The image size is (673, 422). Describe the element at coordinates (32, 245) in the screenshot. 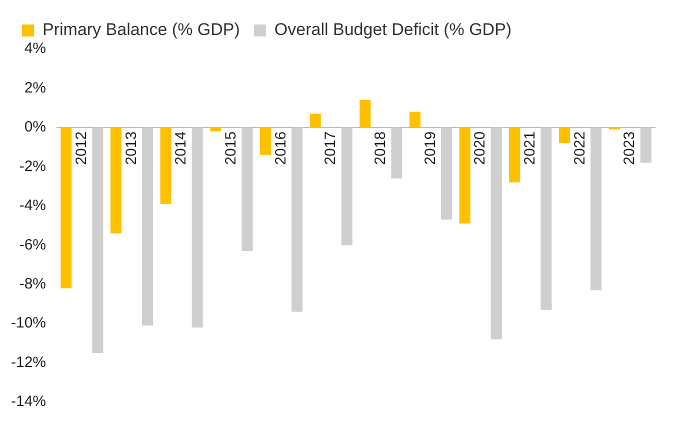

I see `y-tick-label: -6%` at that location.